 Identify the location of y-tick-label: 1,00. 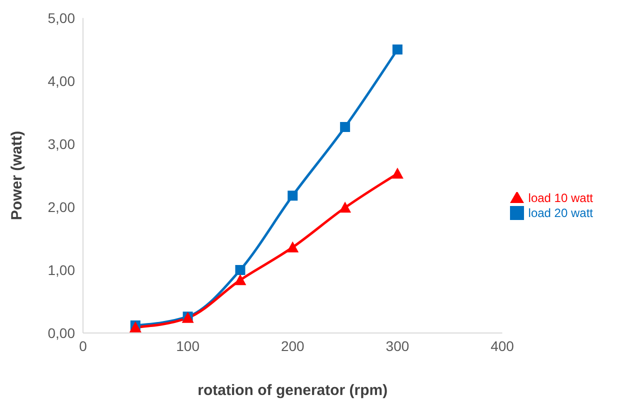
(62, 270).